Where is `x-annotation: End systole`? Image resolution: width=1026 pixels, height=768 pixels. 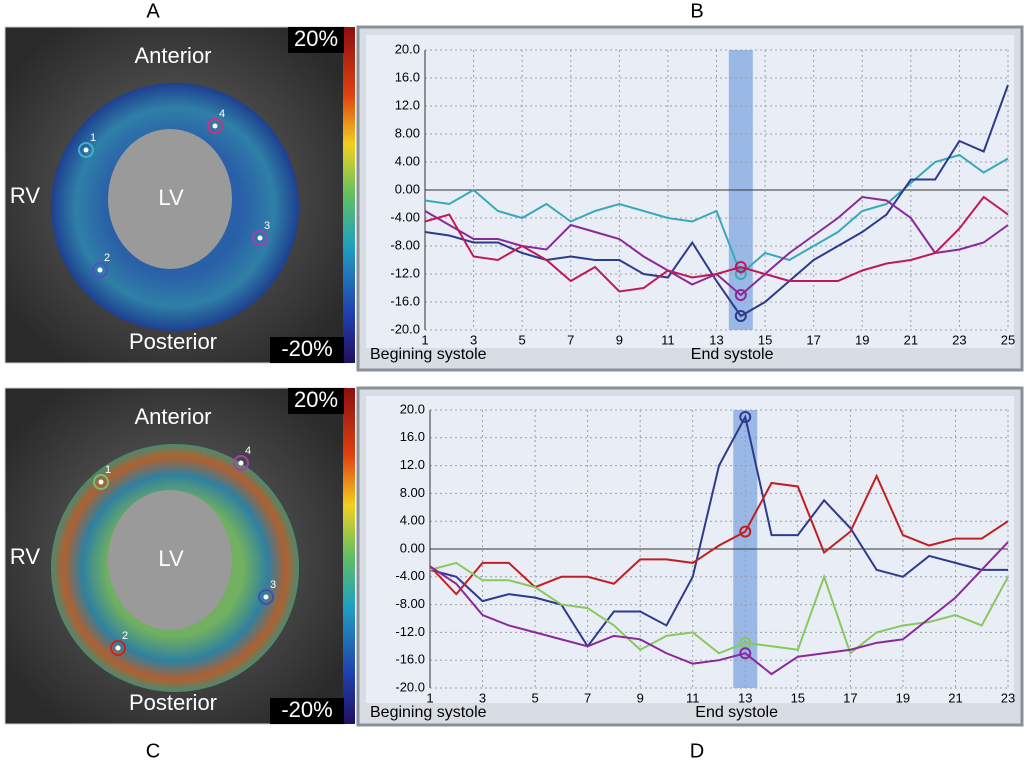
x-annotation: End systole is located at coordinates (732, 354).